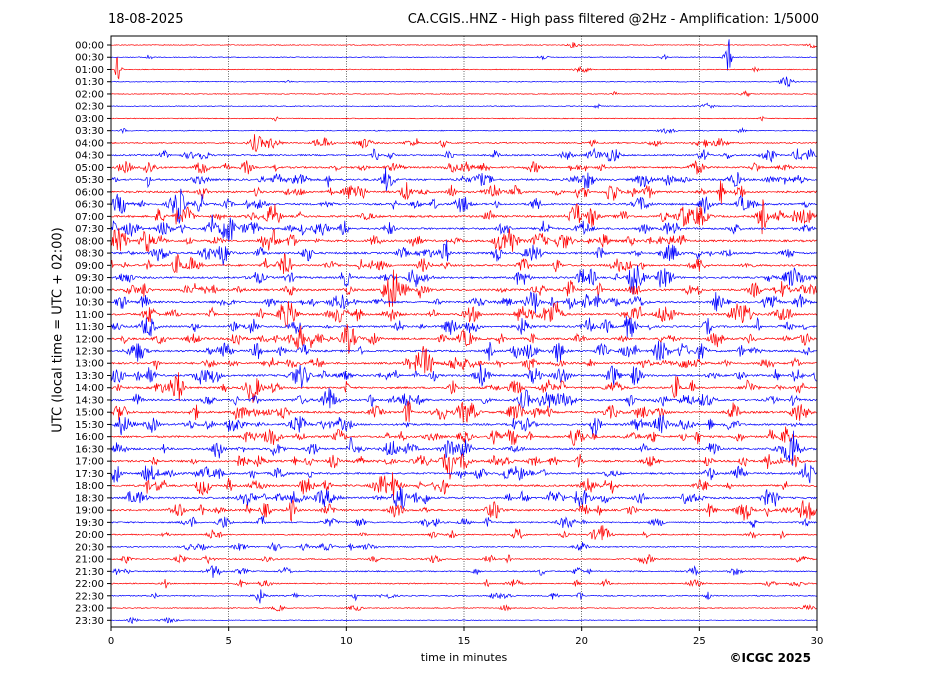 The image size is (927, 696). Describe the element at coordinates (89, 376) in the screenshot. I see `y-tick-label: 13:30` at that location.